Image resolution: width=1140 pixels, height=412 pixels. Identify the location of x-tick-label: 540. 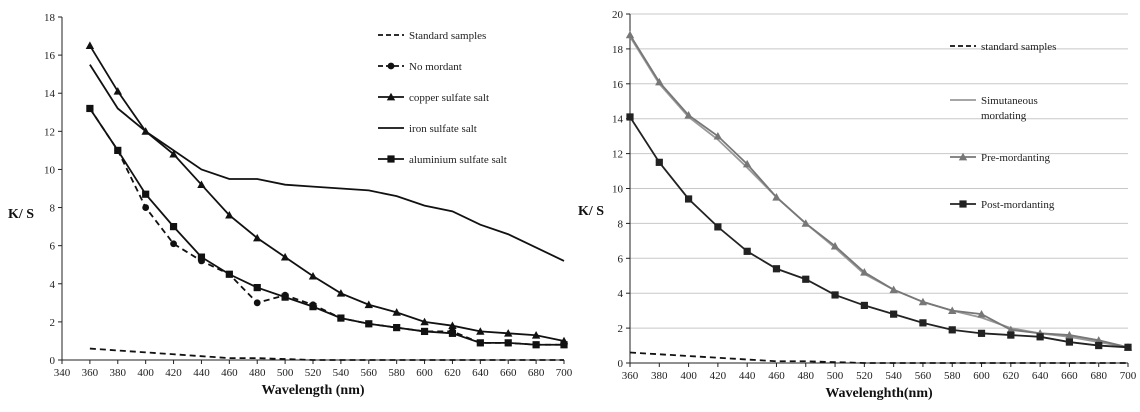
(341, 373).